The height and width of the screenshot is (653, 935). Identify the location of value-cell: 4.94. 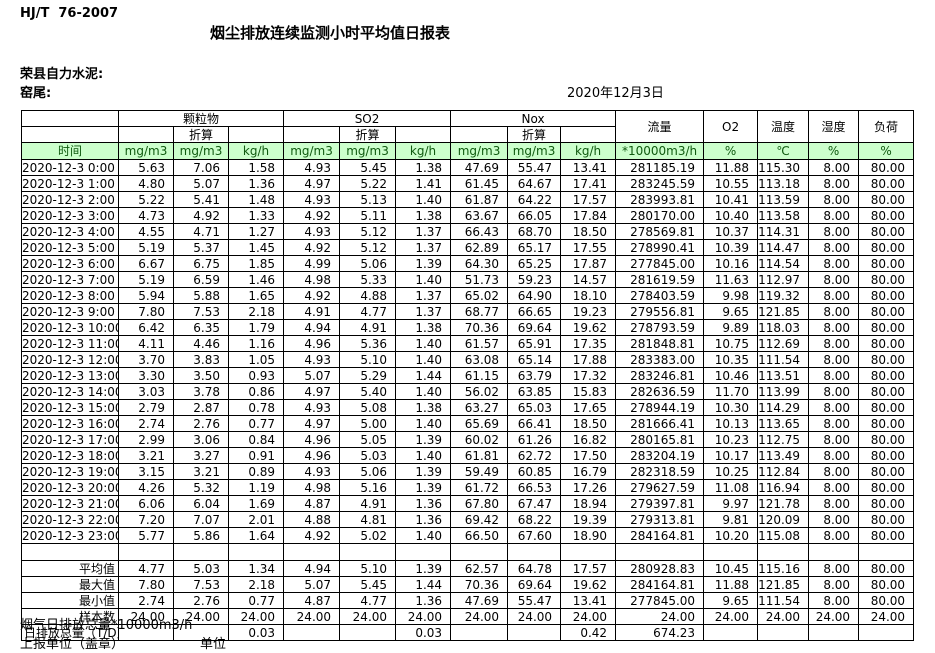
(312, 327).